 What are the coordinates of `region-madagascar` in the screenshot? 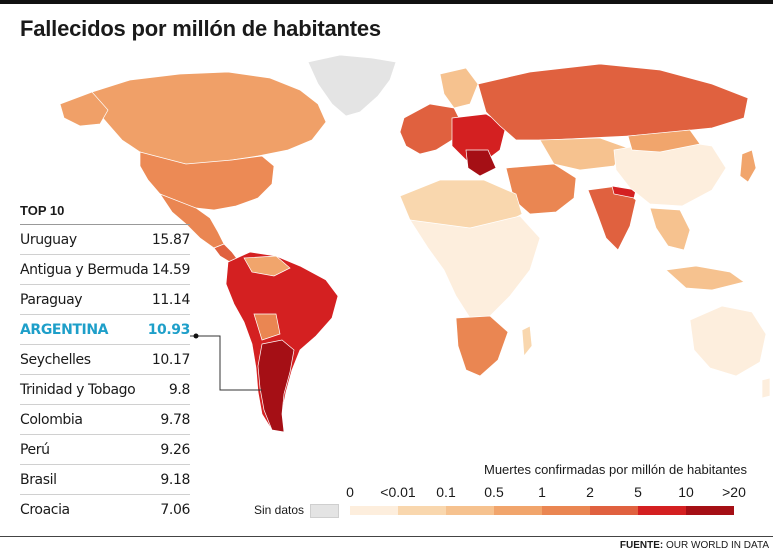 It's located at (527, 341).